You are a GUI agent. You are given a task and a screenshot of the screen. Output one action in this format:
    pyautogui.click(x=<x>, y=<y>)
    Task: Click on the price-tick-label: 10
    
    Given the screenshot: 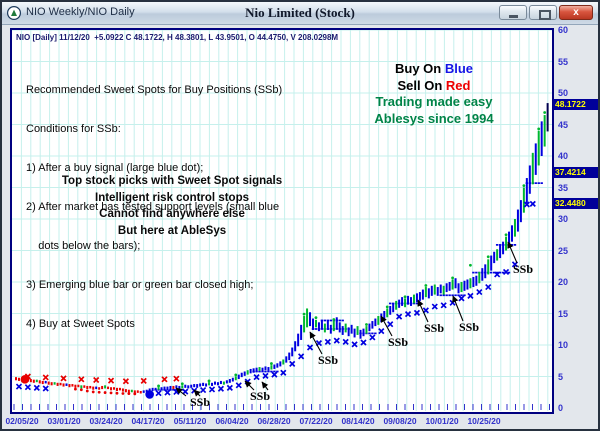 What is the action you would take?
    pyautogui.click(x=563, y=345)
    